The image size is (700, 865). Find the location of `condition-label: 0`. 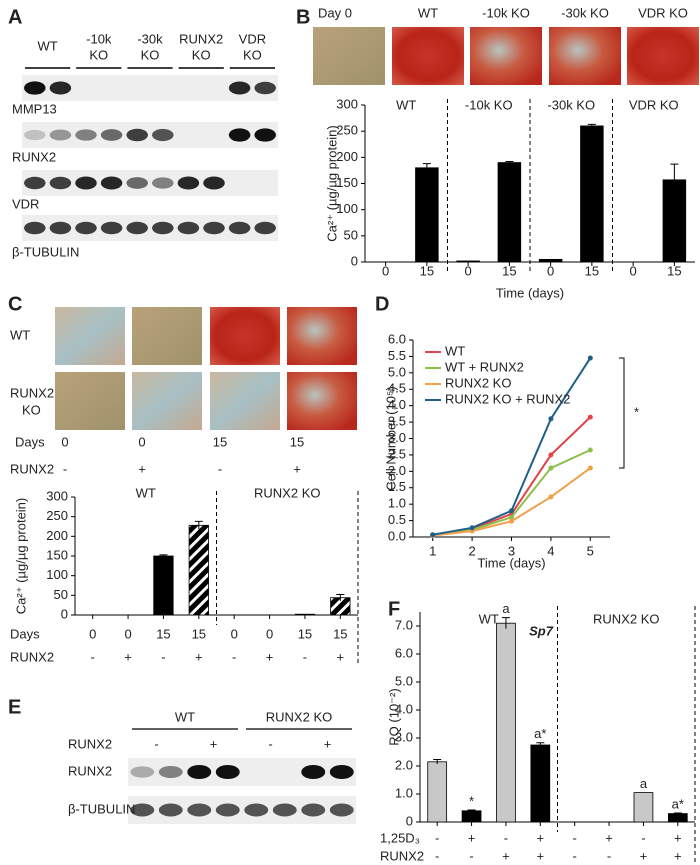

condition-label: 0 is located at coordinates (64, 441).